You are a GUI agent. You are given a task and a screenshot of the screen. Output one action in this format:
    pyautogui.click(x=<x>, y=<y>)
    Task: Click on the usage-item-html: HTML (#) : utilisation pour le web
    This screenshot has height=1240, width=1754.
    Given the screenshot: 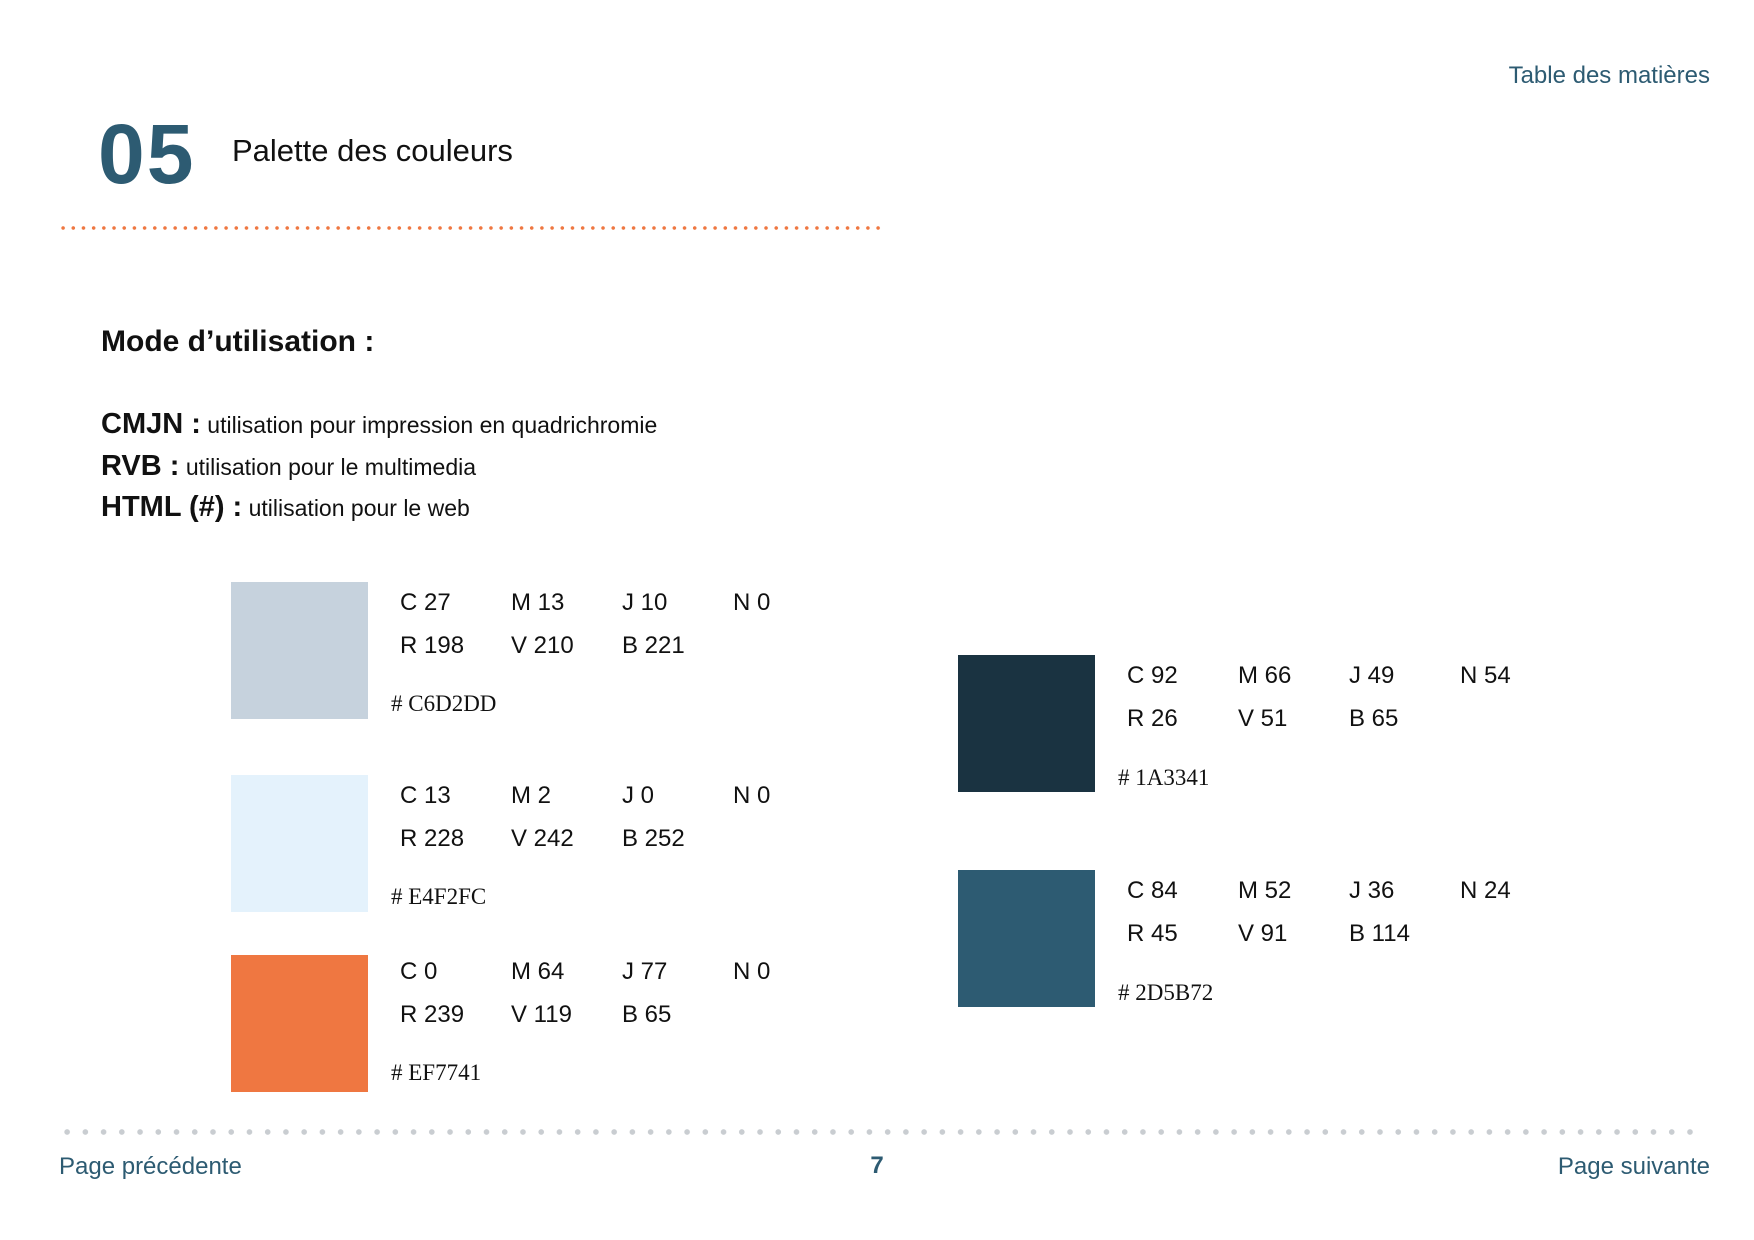 What is the action you would take?
    pyautogui.click(x=285, y=507)
    